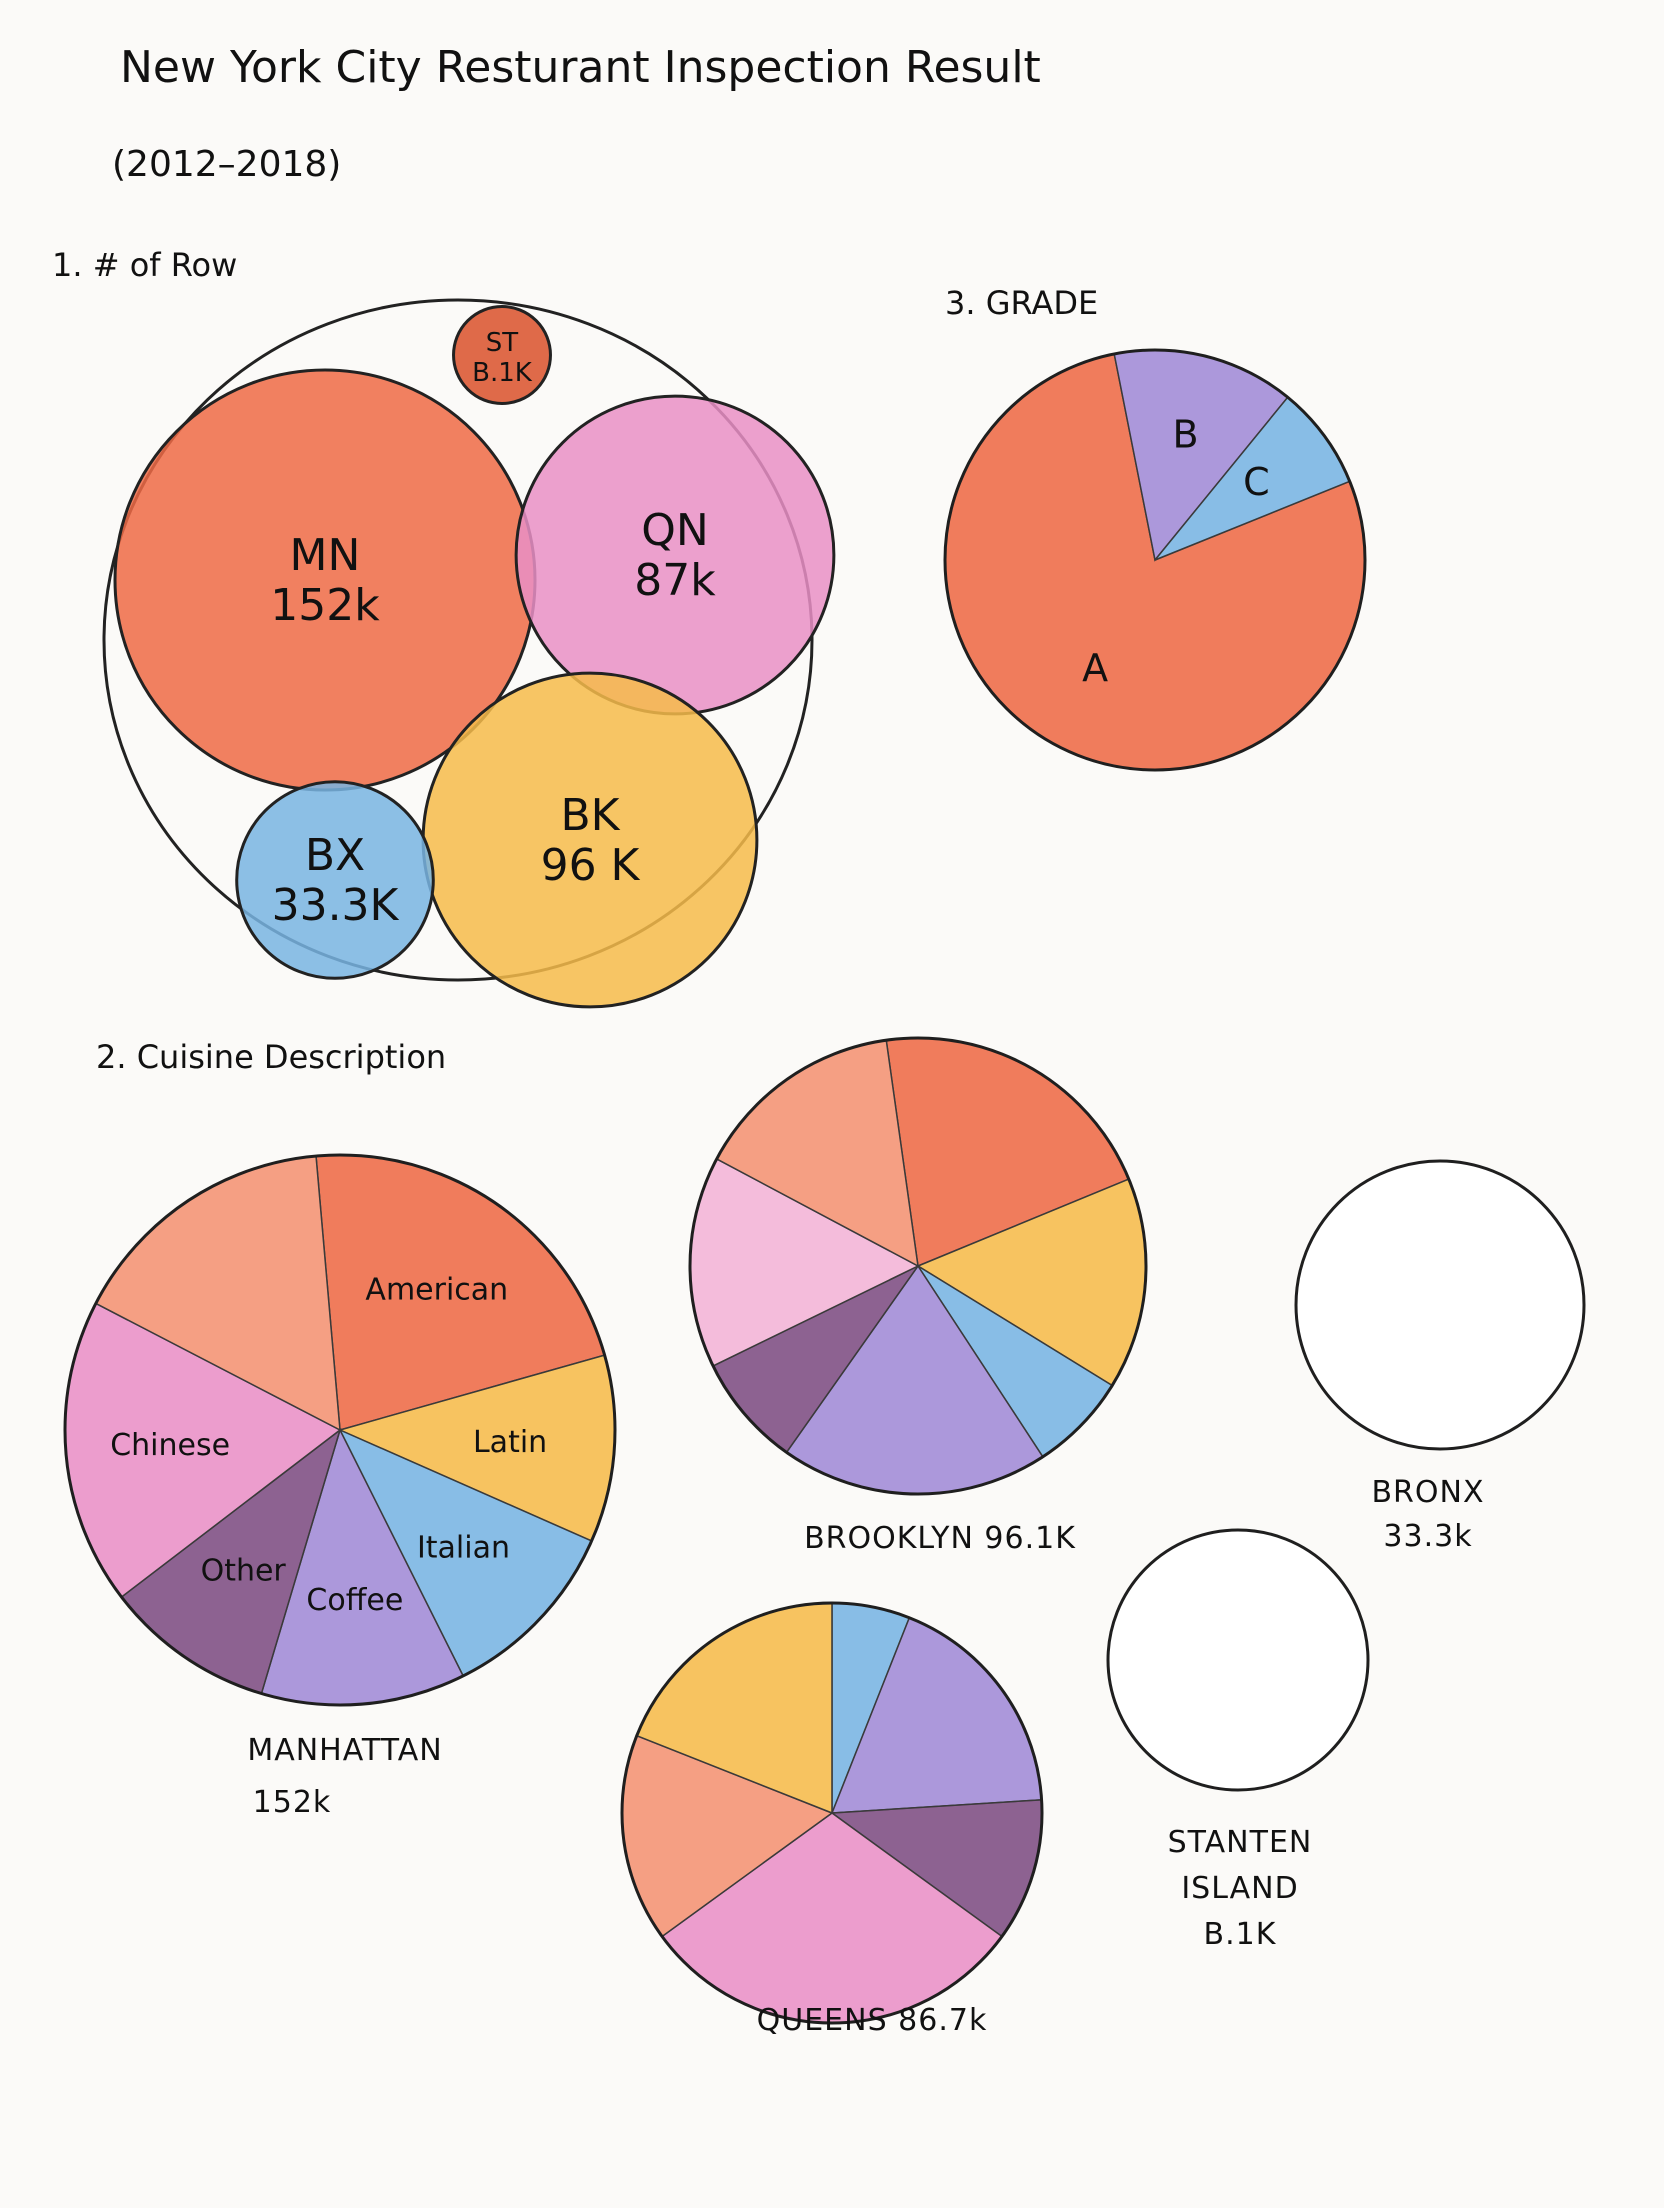  I want to click on grade-pie-chart: A B C, so click(1155, 560).